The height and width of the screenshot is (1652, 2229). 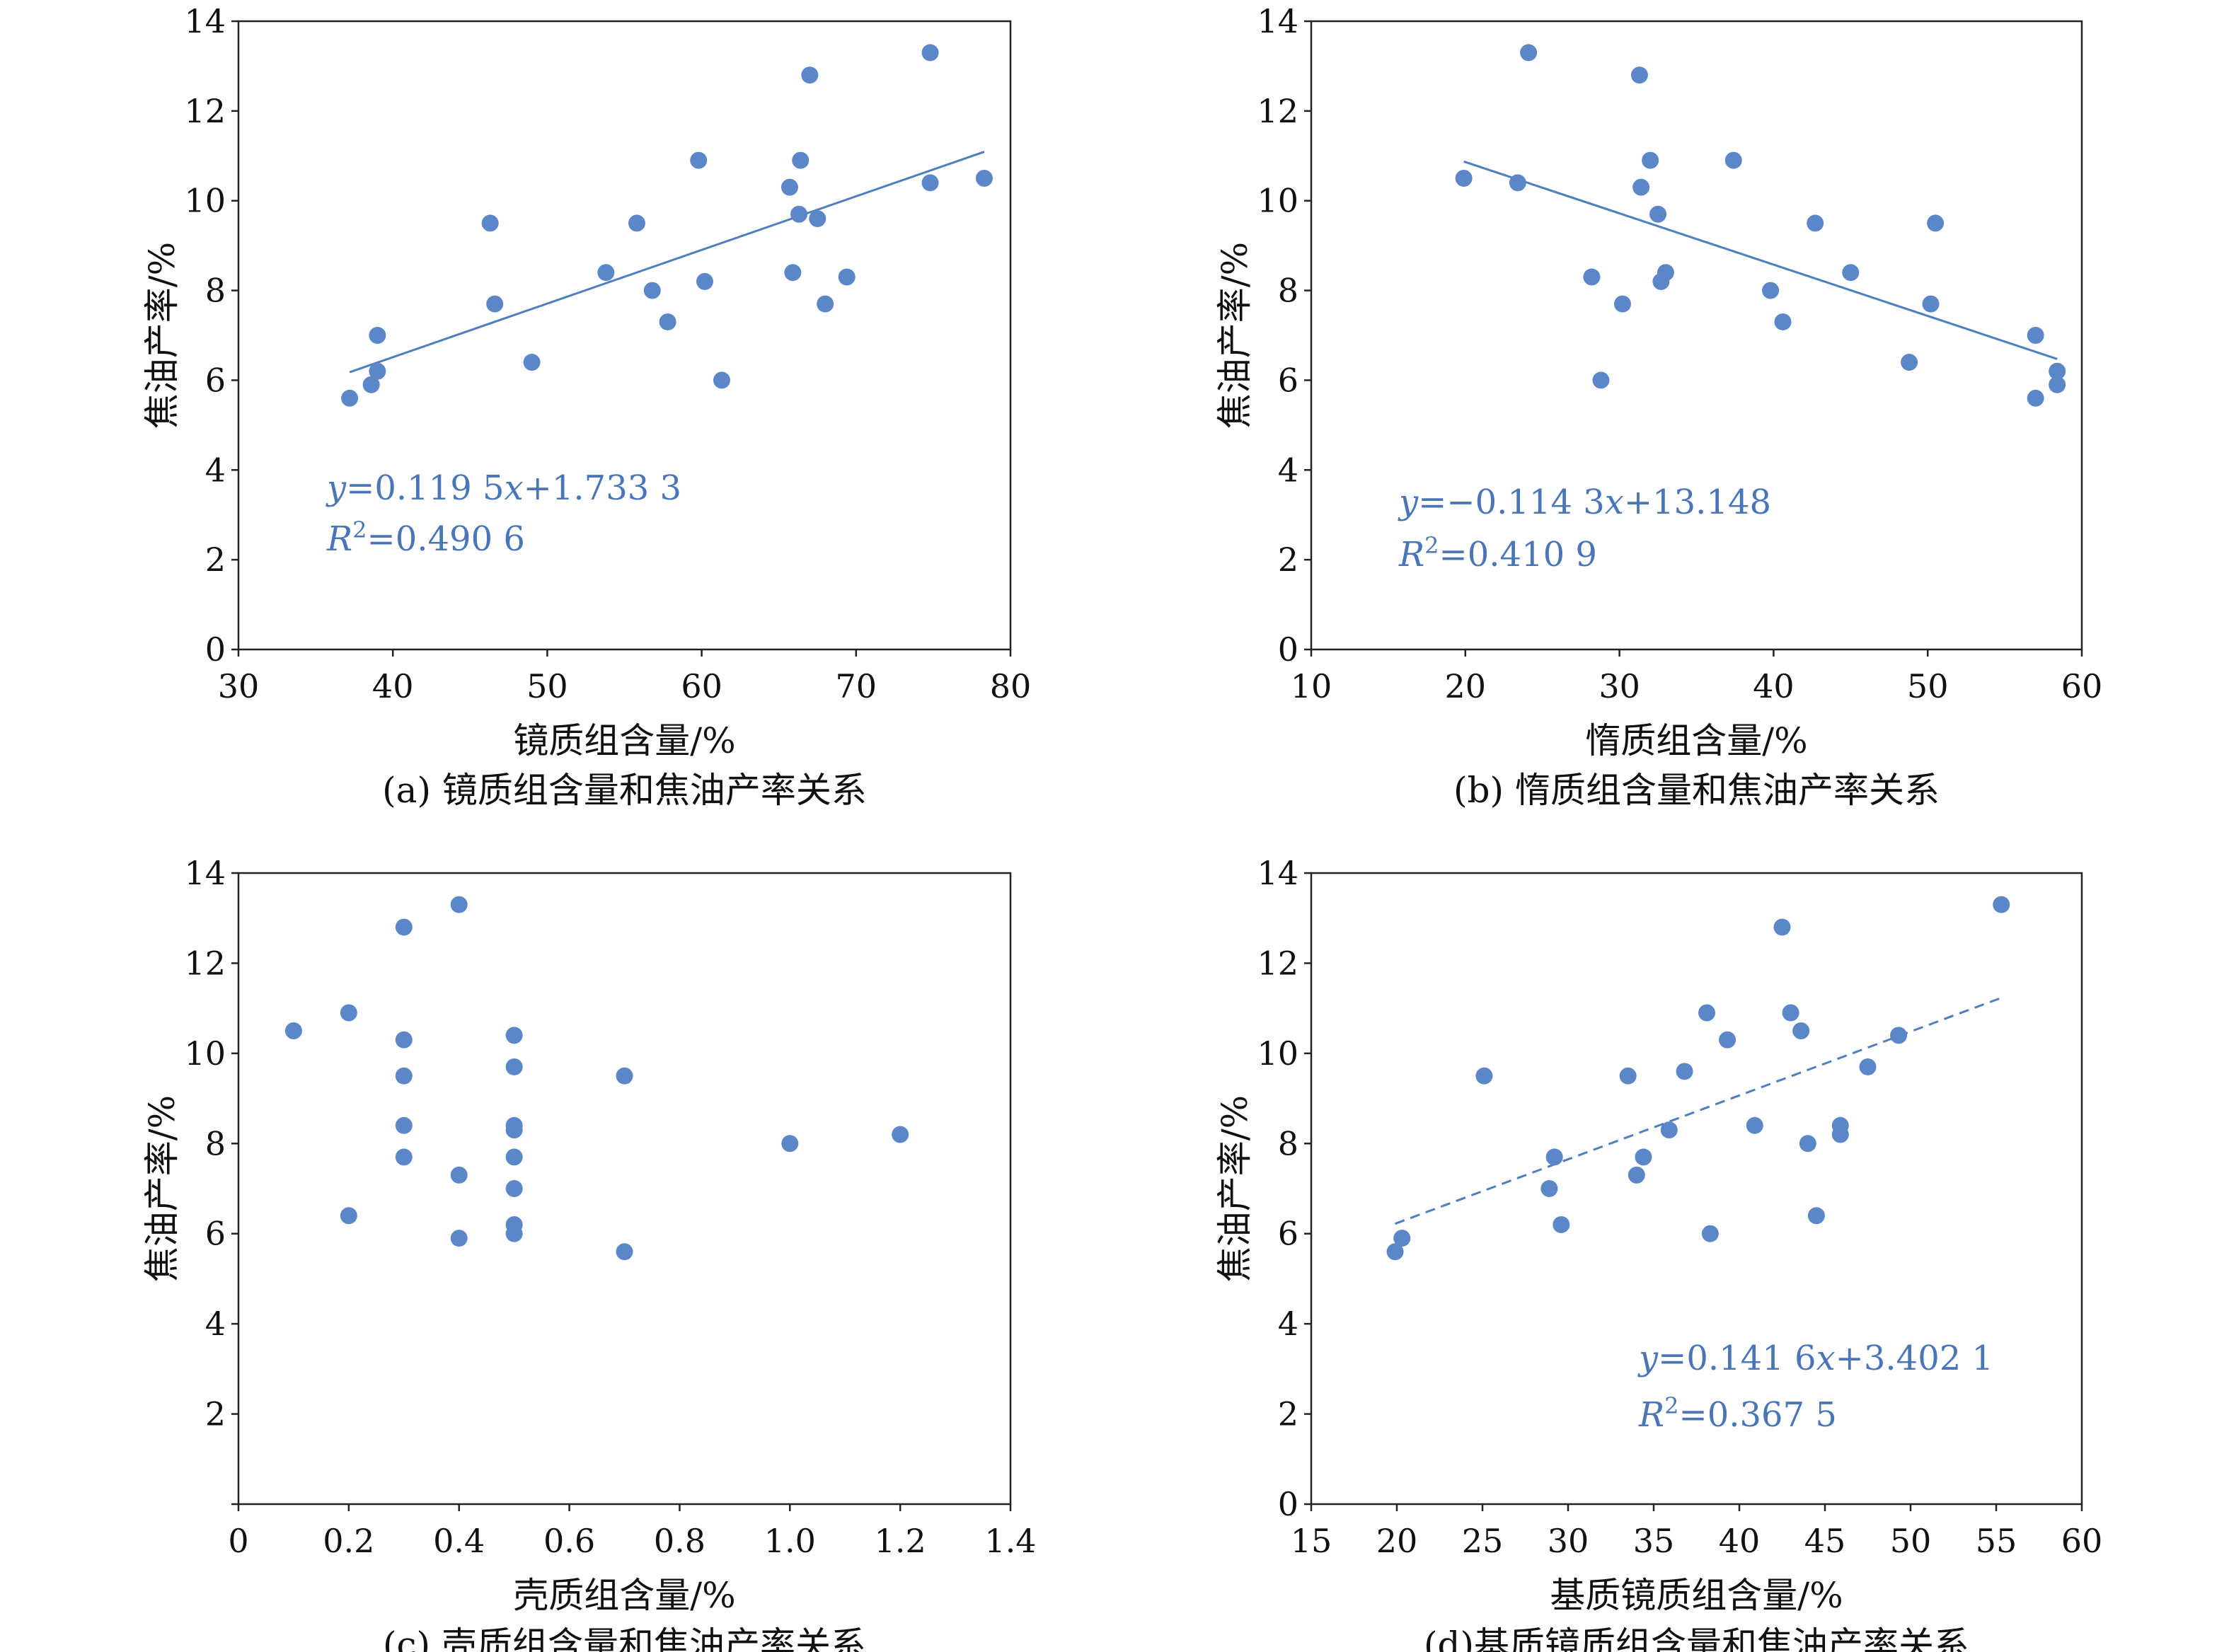 What do you see at coordinates (459, 1541) in the screenshot?
I see `x-tick-label: 0.4` at bounding box center [459, 1541].